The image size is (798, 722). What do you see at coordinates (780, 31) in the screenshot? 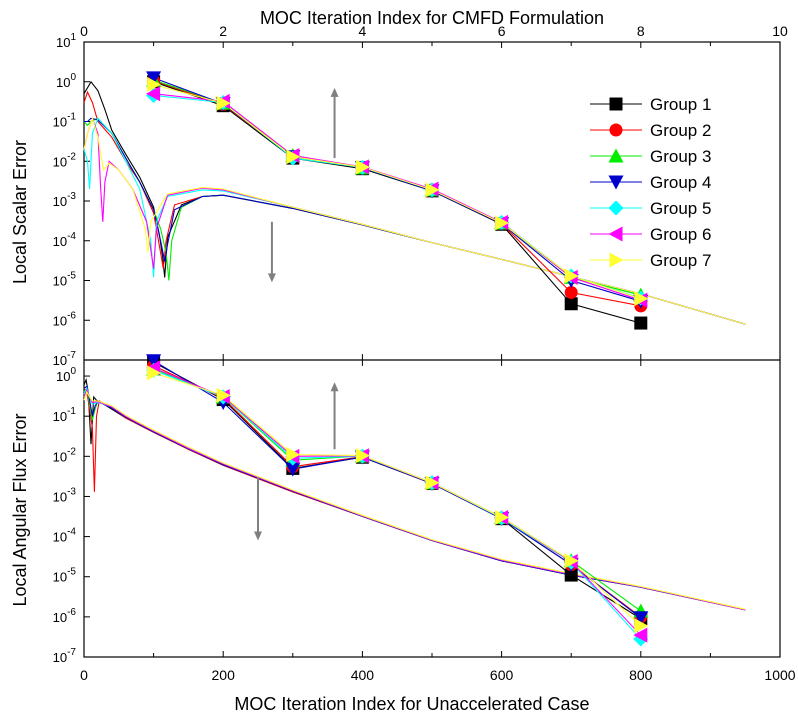
I see `x-tick-label-top: 10` at bounding box center [780, 31].